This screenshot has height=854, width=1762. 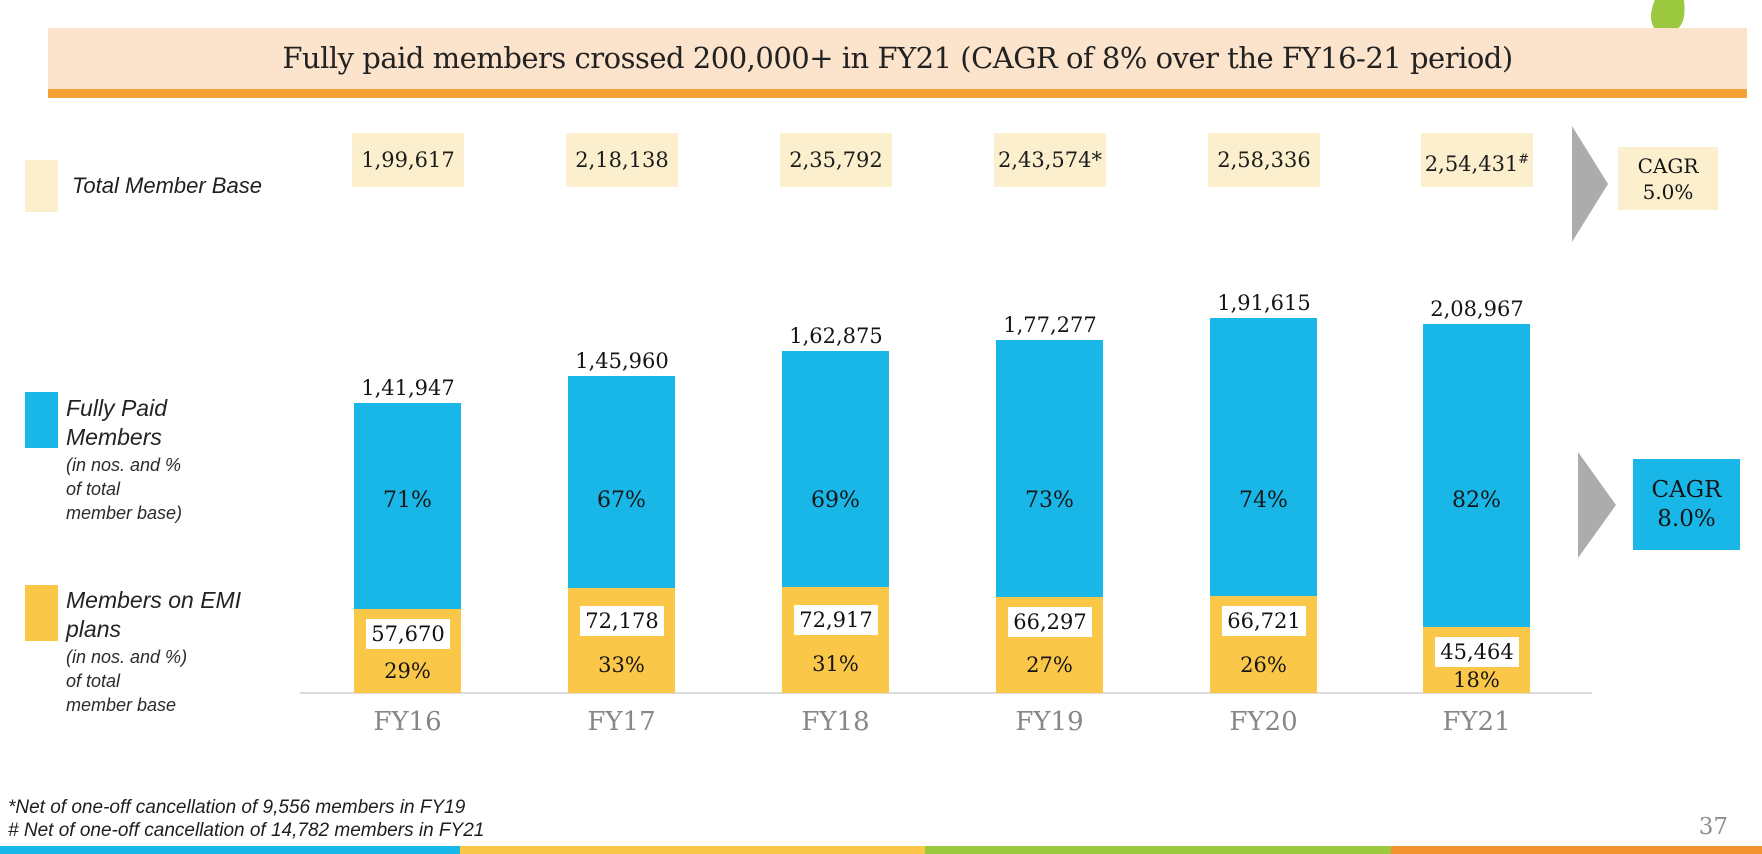 I want to click on emi-pct-label: 18%, so click(x=1476, y=680).